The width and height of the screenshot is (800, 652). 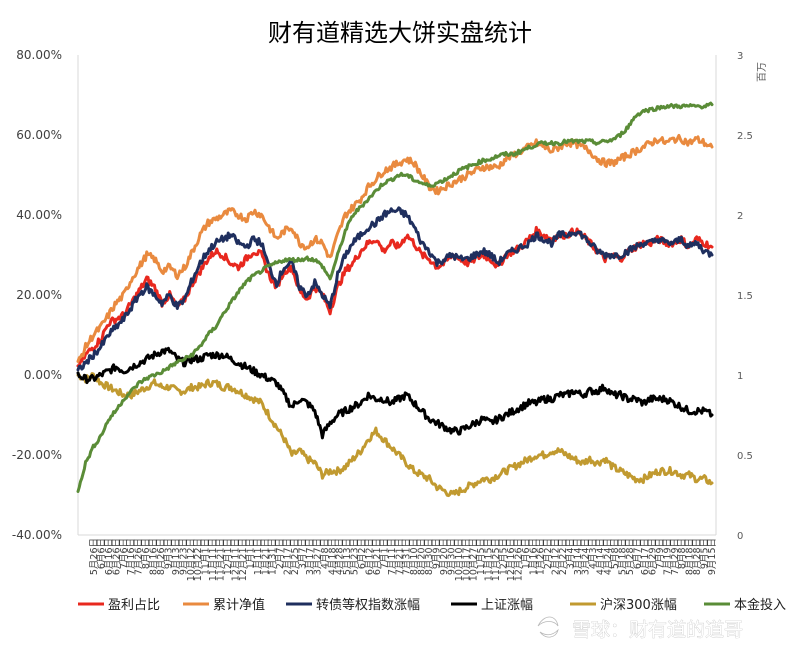 I want to click on legend-label-2: 转债等权指数涨幅, so click(x=368, y=605).